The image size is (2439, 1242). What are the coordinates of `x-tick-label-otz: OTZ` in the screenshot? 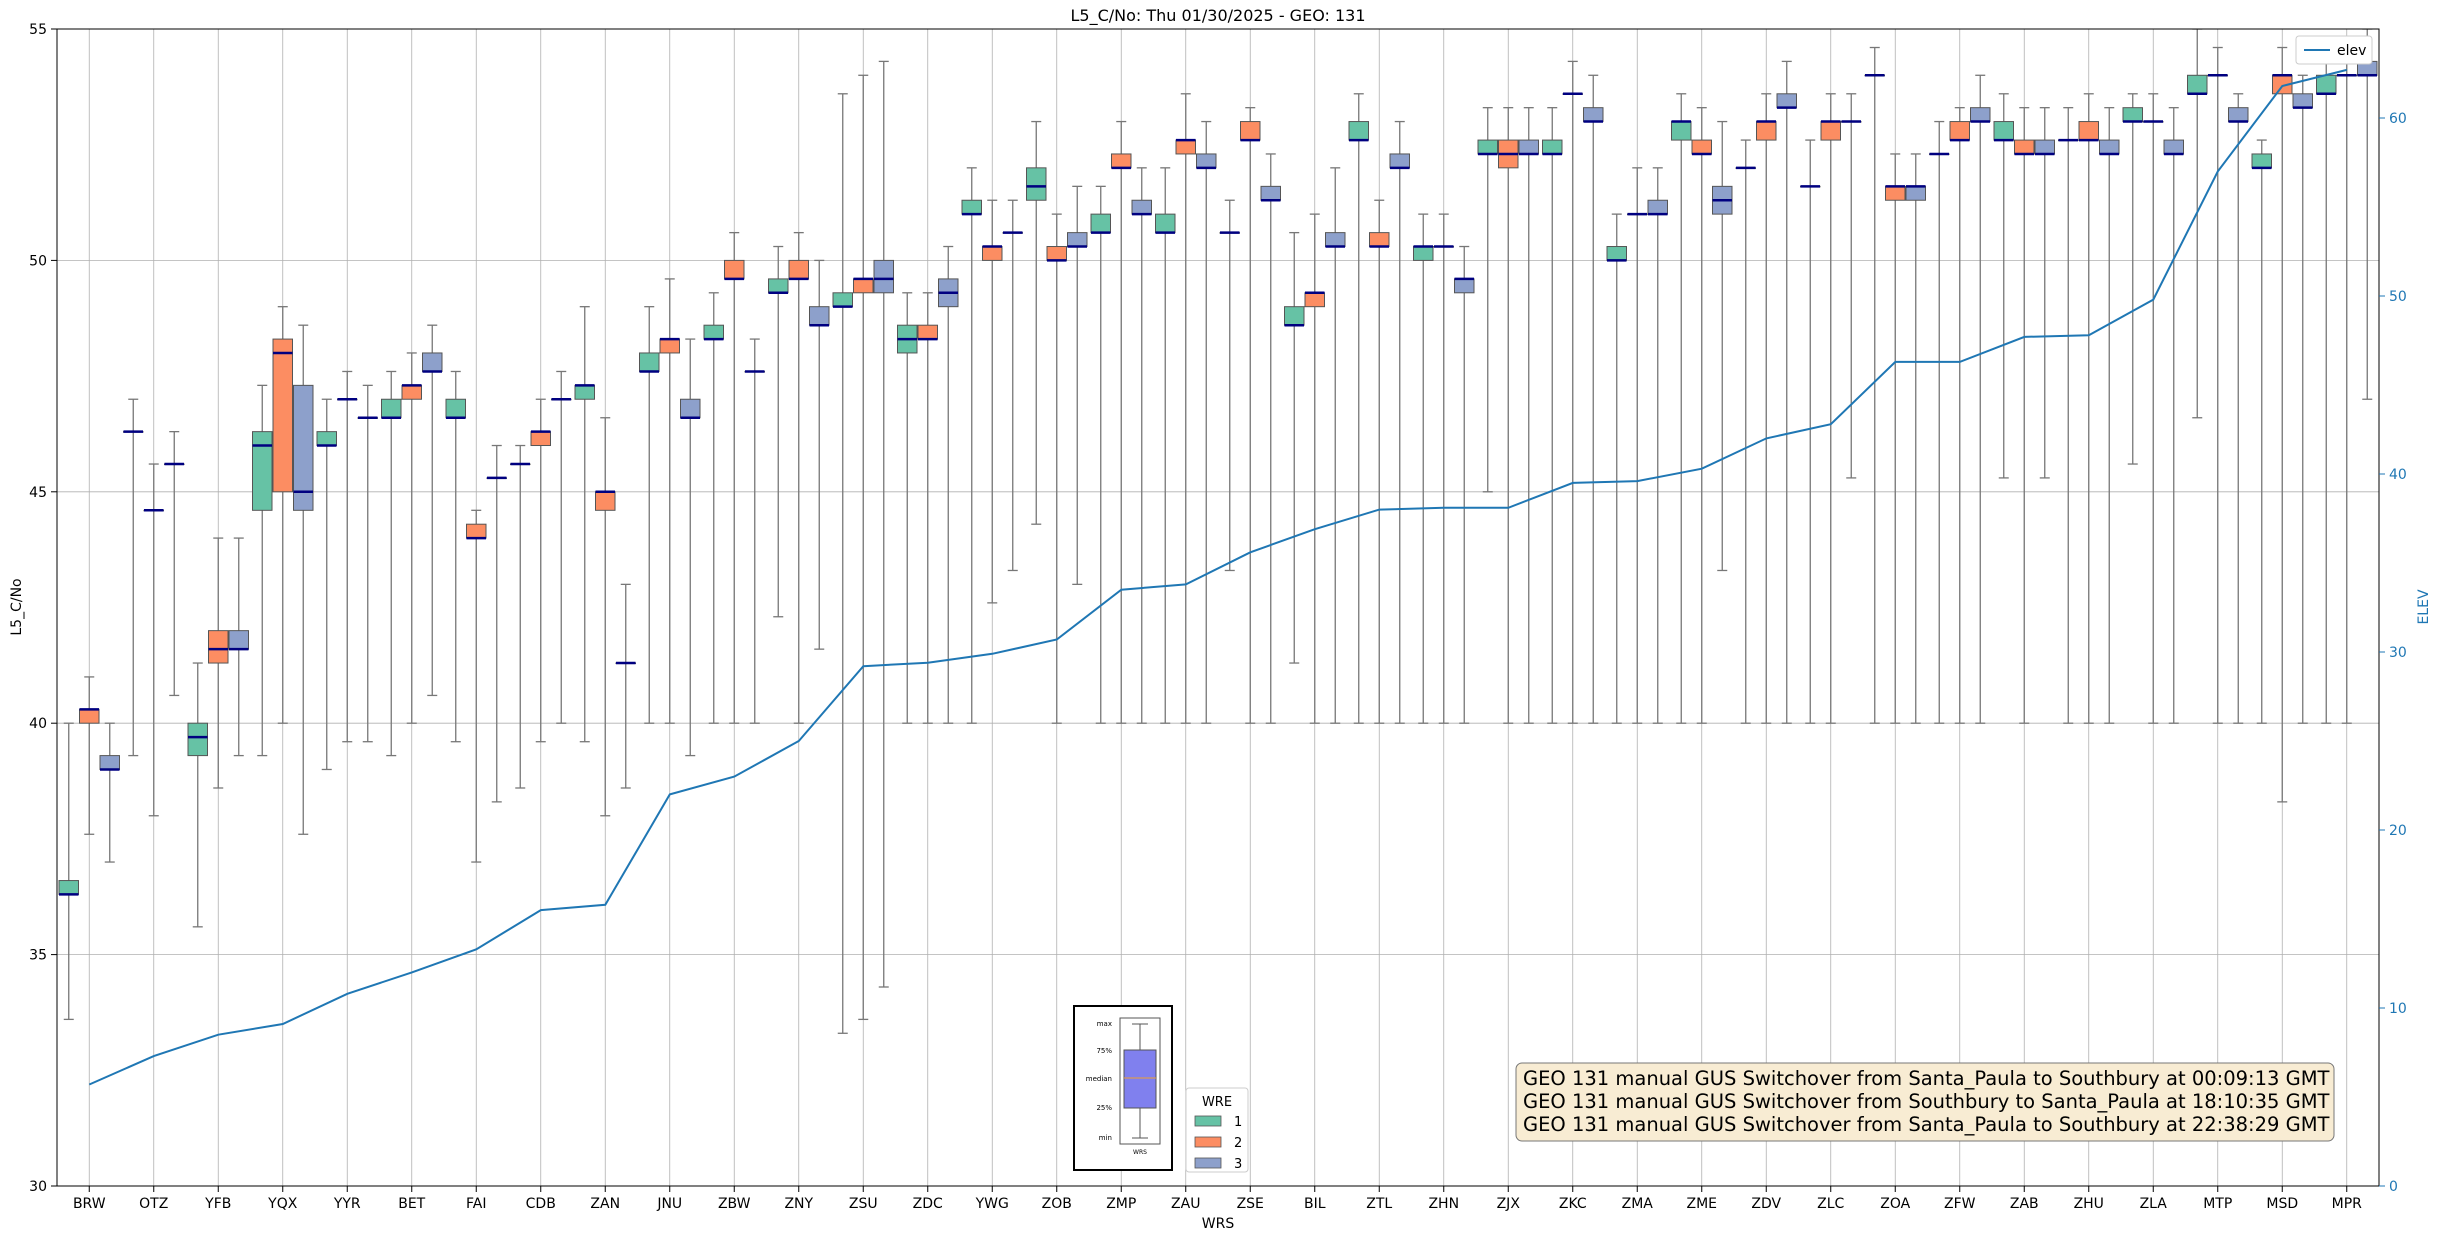 It's located at (153, 1204).